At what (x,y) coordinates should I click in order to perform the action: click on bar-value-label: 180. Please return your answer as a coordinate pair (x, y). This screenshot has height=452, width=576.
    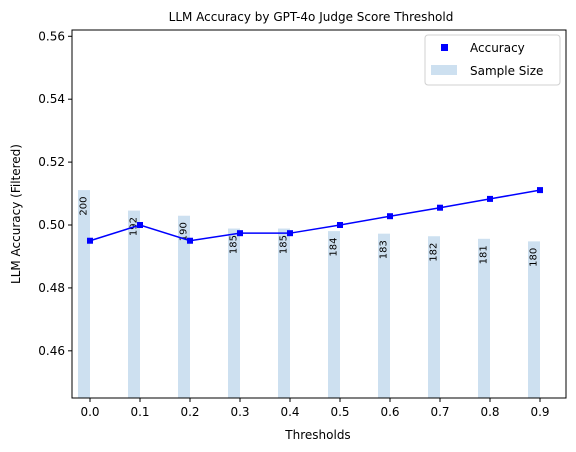
    Looking at the image, I should click on (534, 257).